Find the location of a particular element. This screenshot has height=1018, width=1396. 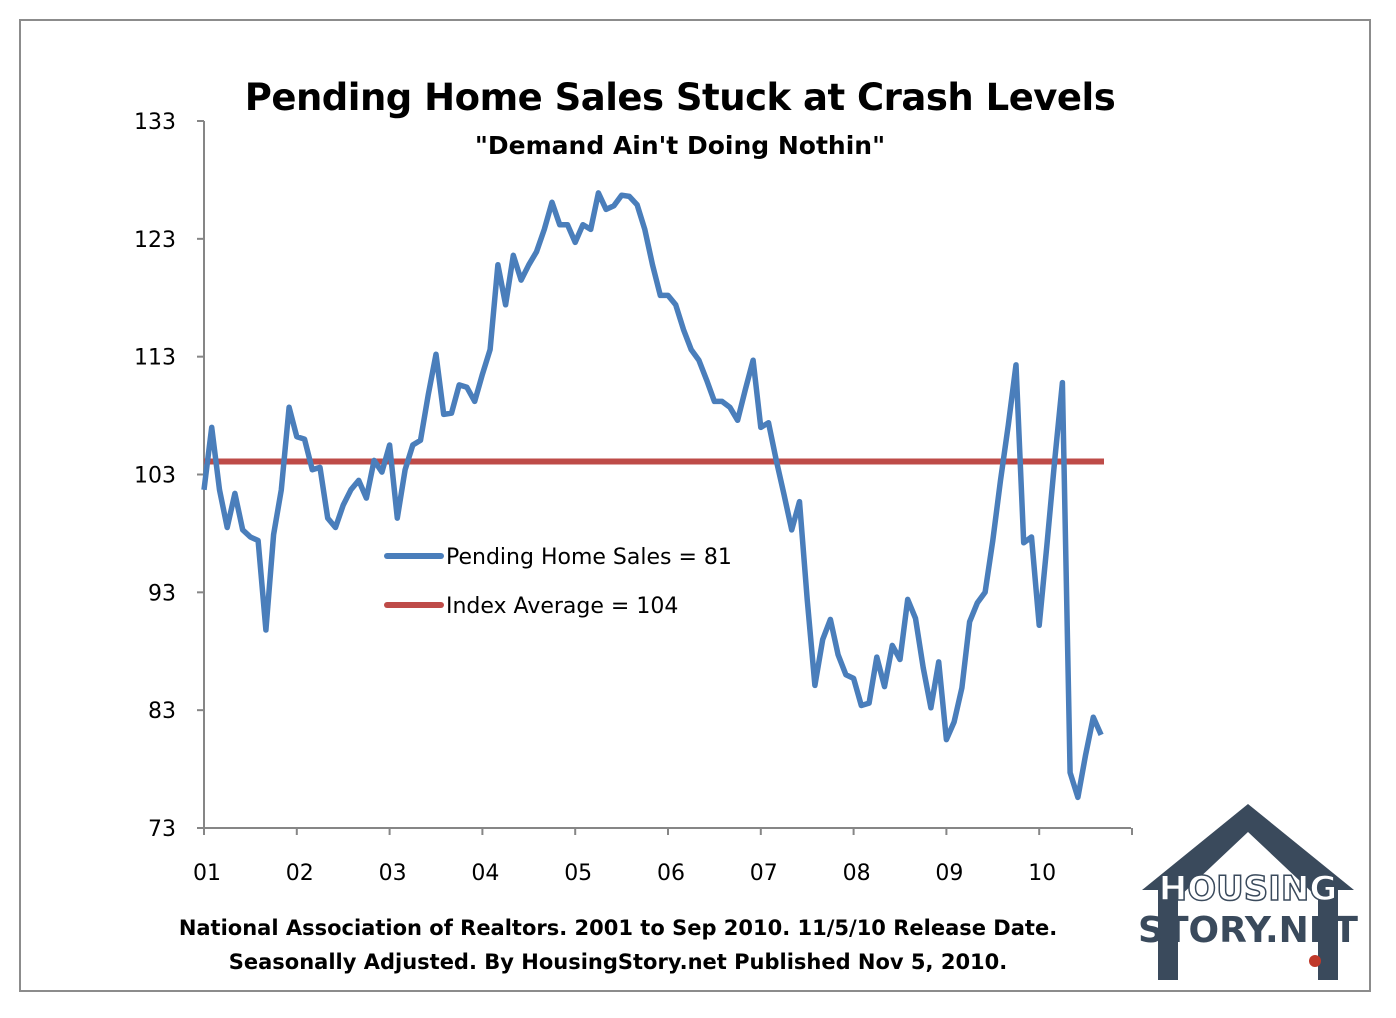

x-tick-label: 05 is located at coordinates (578, 873).